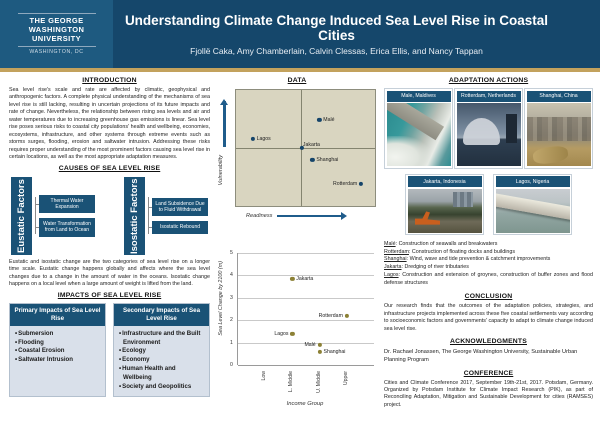 Image resolution: width=600 pixels, height=424 pixels. What do you see at coordinates (224, 123) in the screenshot?
I see `vulnerability-arrow-icon` at bounding box center [224, 123].